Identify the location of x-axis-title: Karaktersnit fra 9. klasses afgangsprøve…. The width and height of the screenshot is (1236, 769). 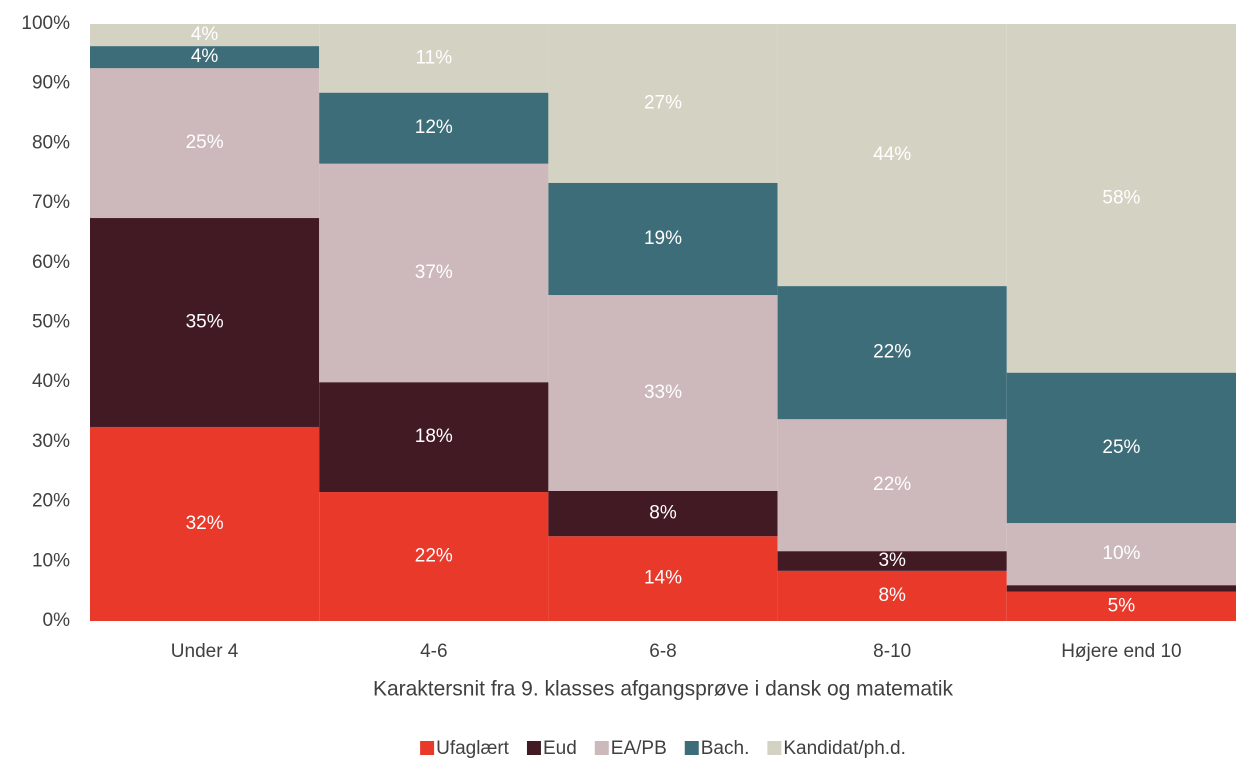
(663, 689).